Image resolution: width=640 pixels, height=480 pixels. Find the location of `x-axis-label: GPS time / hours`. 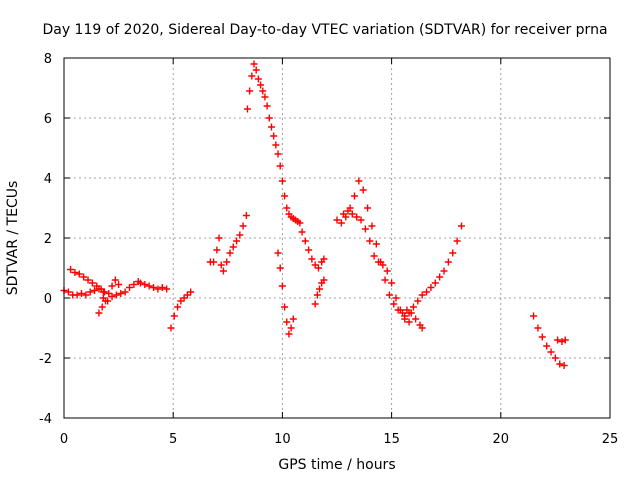

x-axis-label: GPS time / hours is located at coordinates (336, 465).